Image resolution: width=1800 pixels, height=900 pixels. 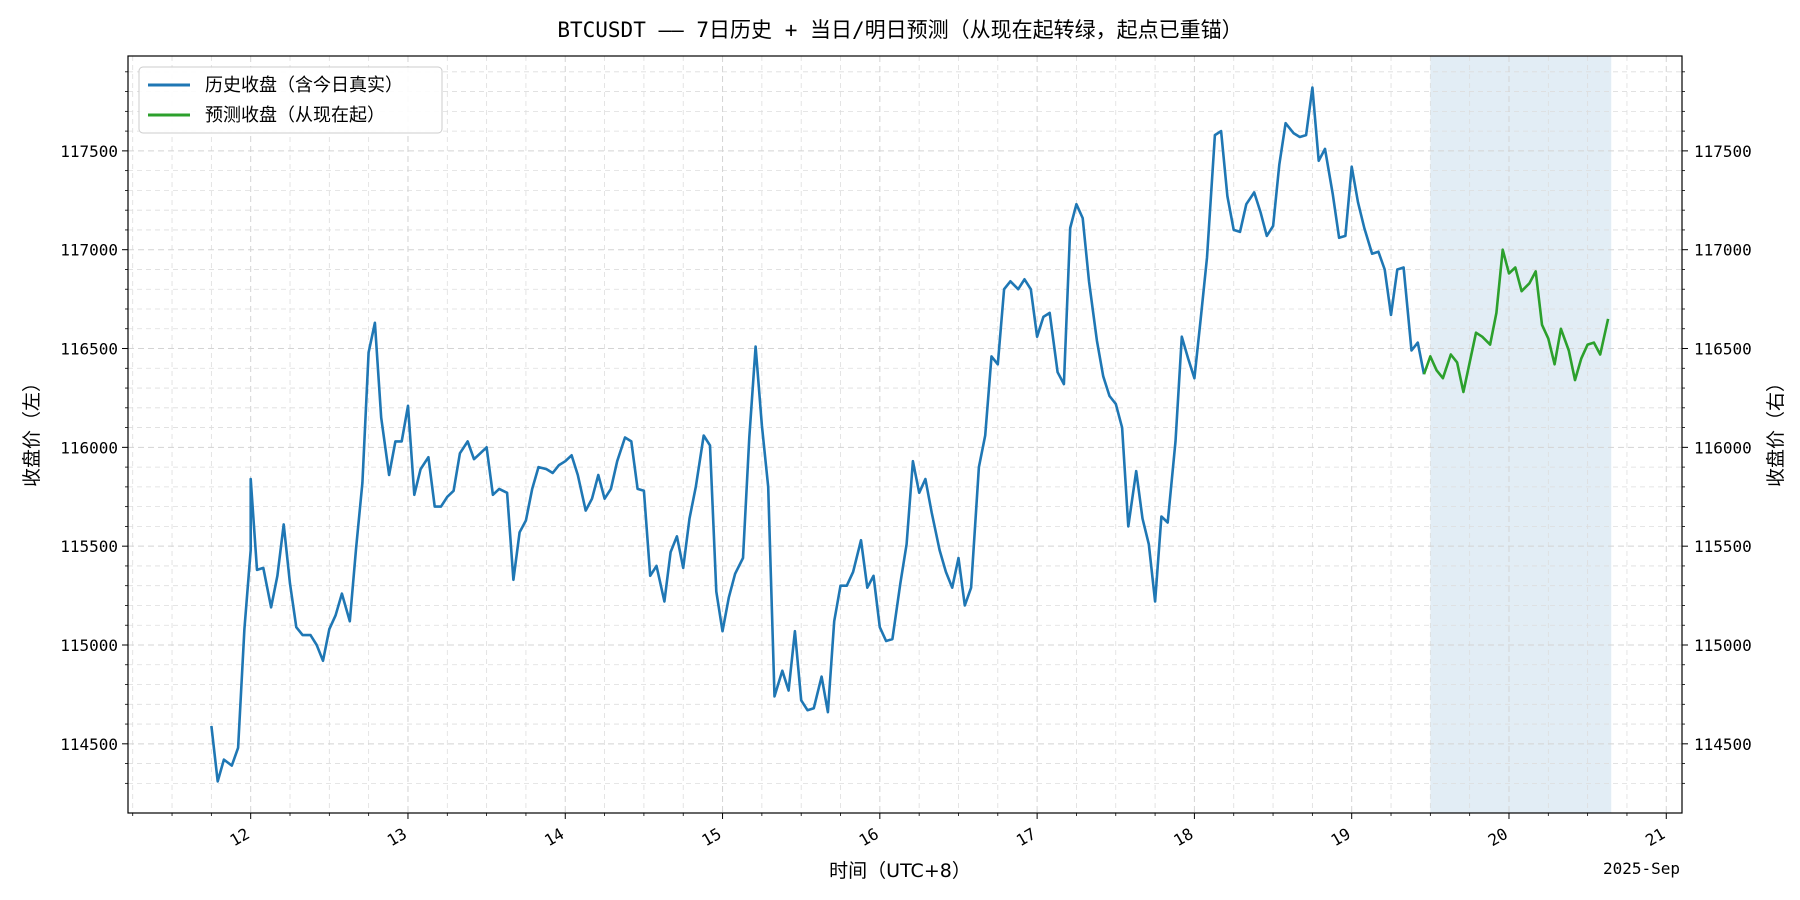 I want to click on y-tick-label-right: 115500, so click(x=1723, y=546).